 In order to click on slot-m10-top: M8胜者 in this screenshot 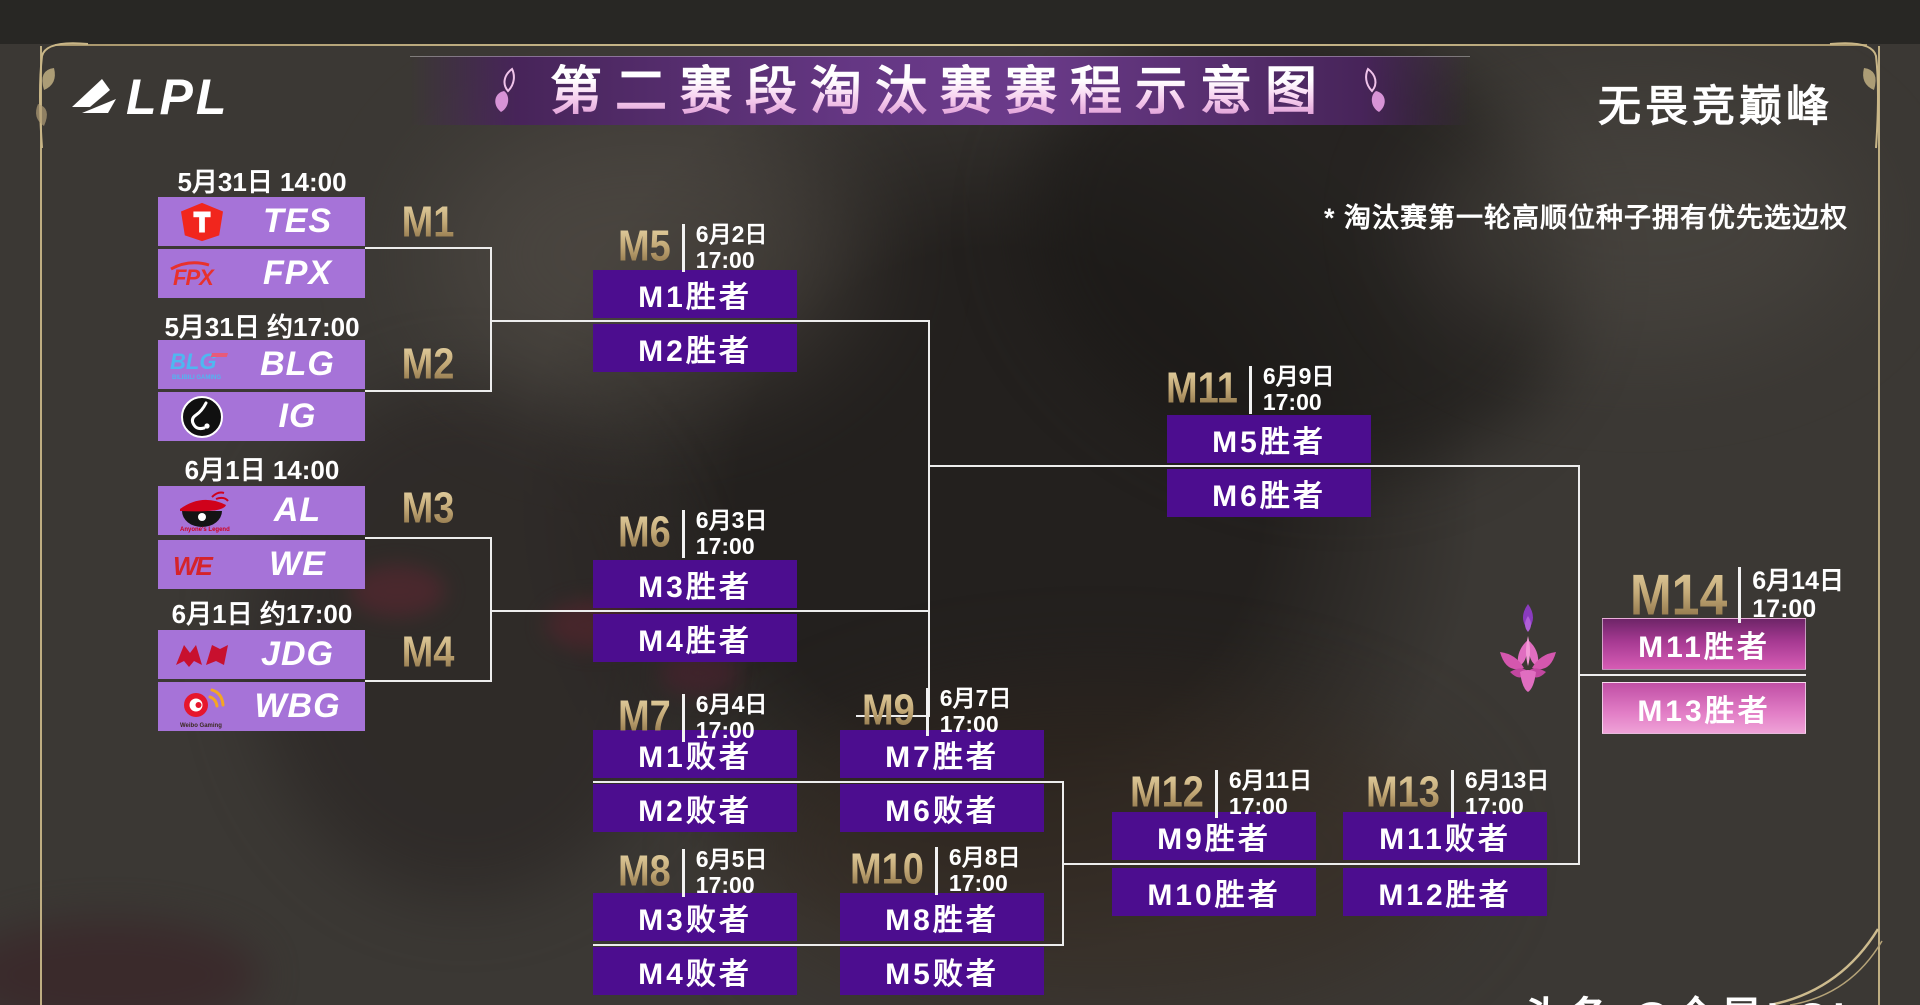, I will do `click(942, 917)`.